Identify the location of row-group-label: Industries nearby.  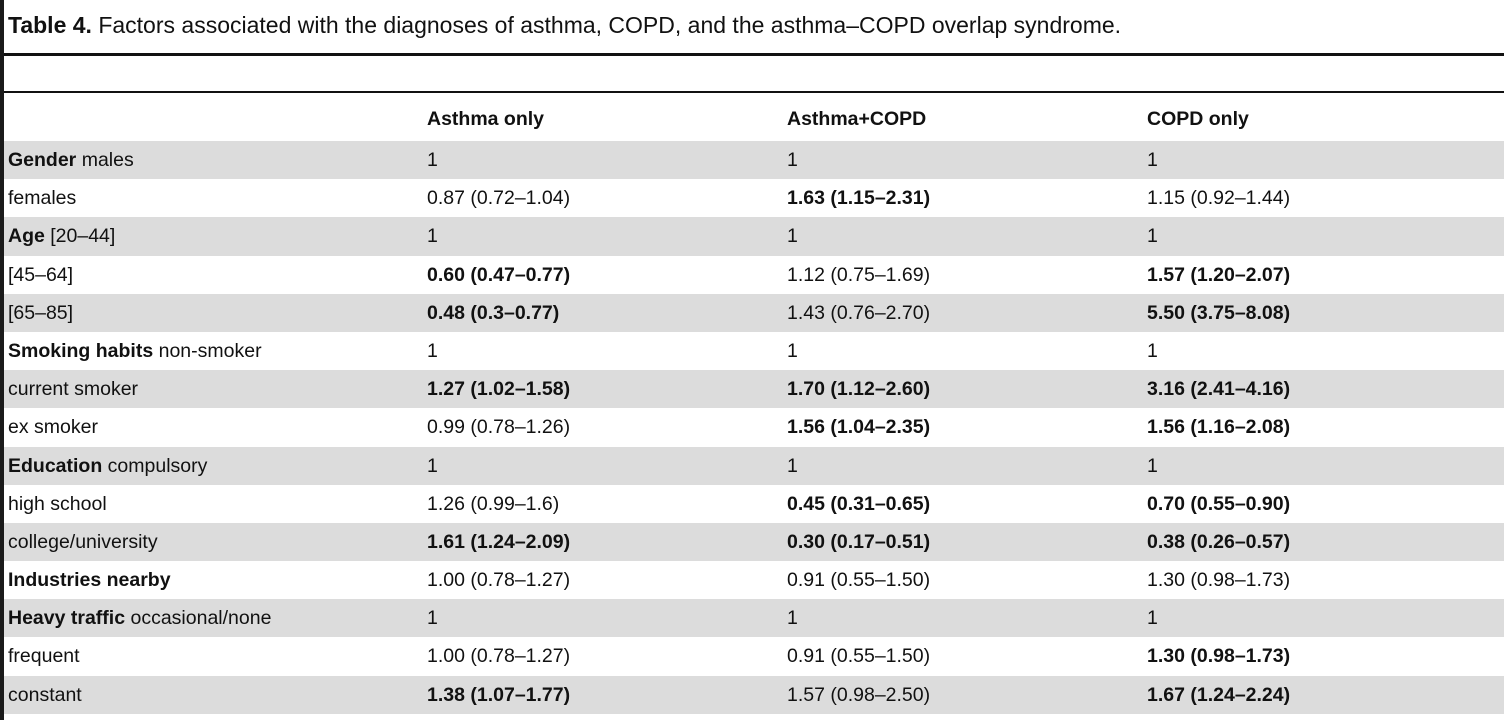
(89, 580).